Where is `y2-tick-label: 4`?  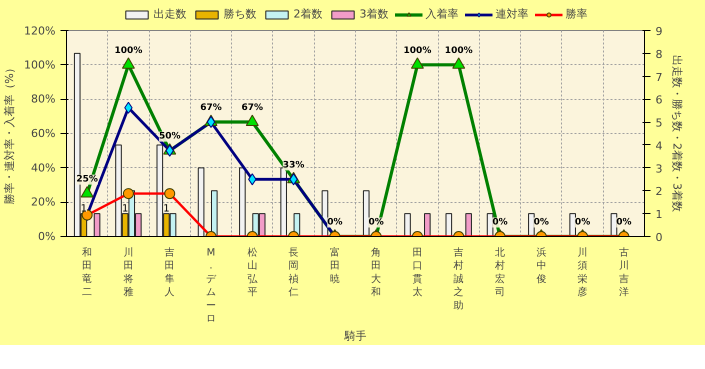 y2-tick-label: 4 is located at coordinates (659, 145).